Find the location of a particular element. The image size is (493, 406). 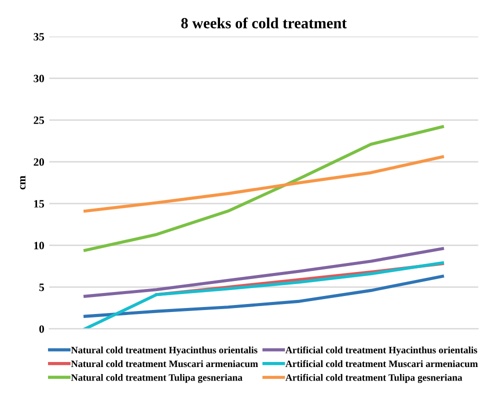

y-tick-label: 30 is located at coordinates (39, 78).